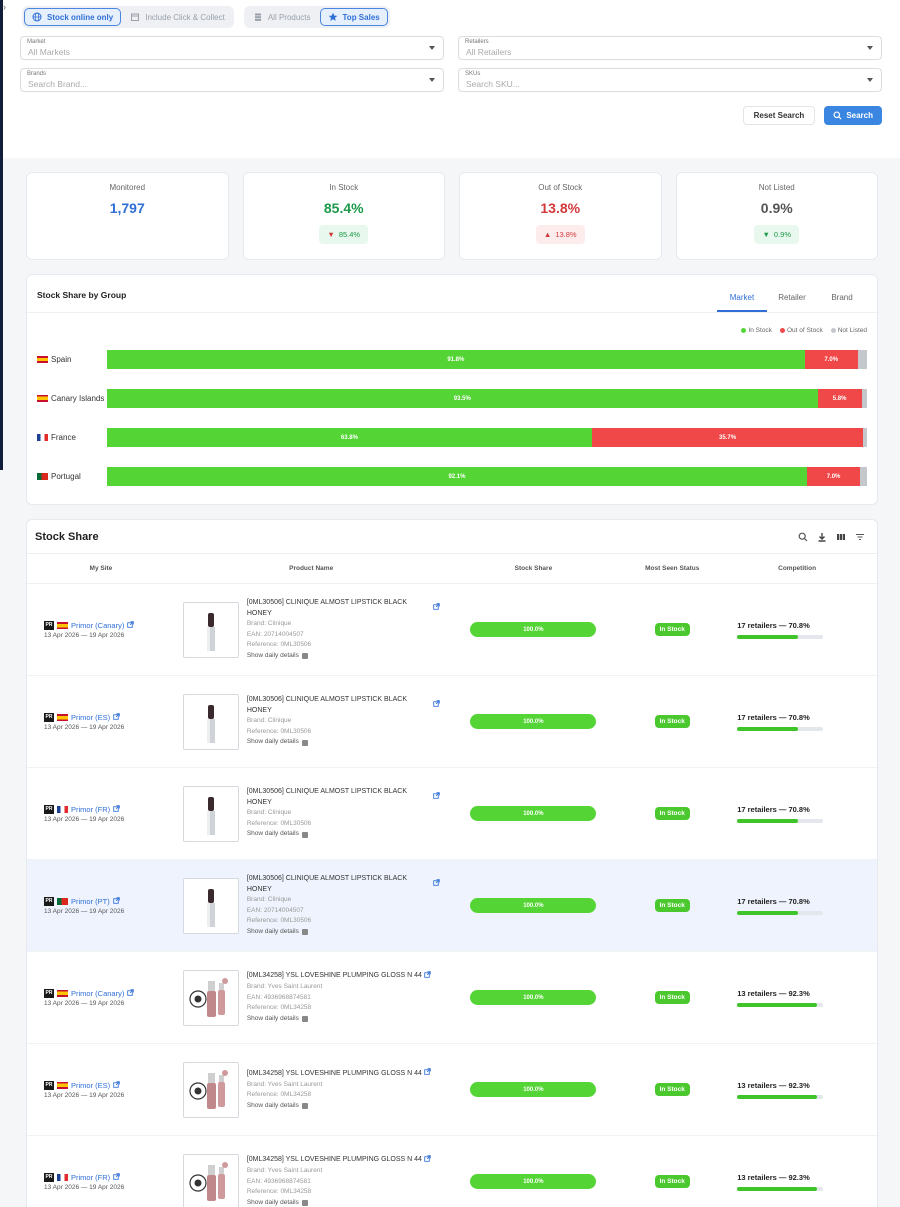  What do you see at coordinates (232, 48) in the screenshot?
I see `market-select: Market All Markets` at bounding box center [232, 48].